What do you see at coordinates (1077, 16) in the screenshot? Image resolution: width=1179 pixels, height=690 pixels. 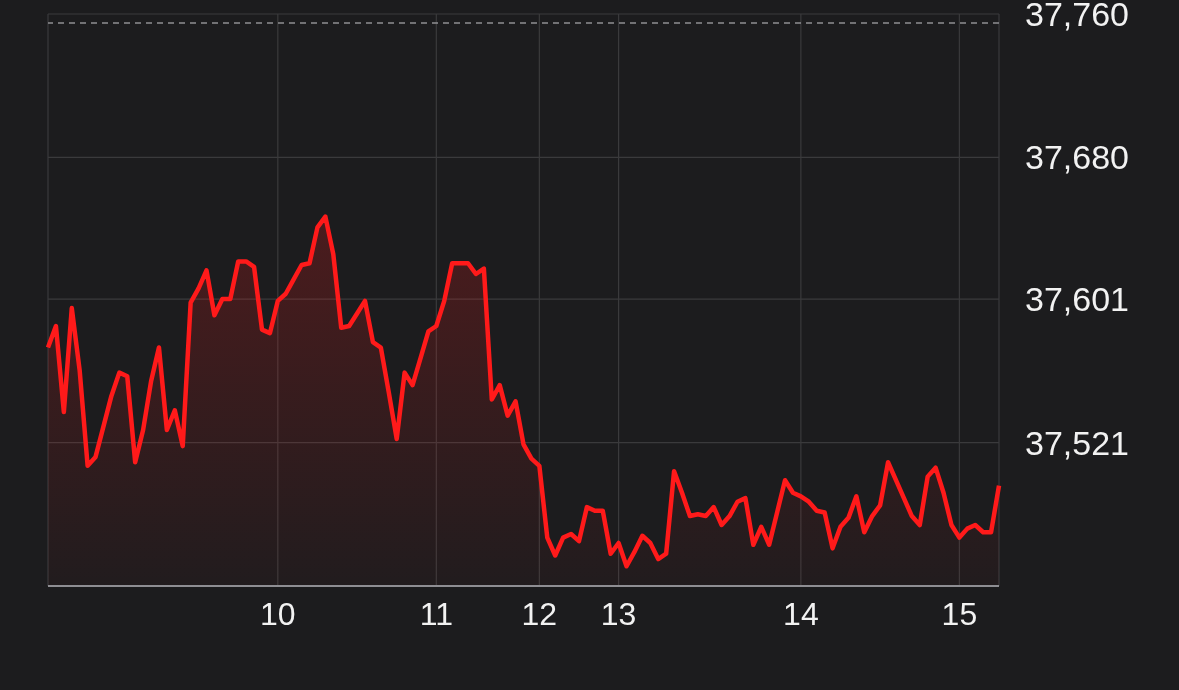 I see `y-tick-label: 37,760` at bounding box center [1077, 16].